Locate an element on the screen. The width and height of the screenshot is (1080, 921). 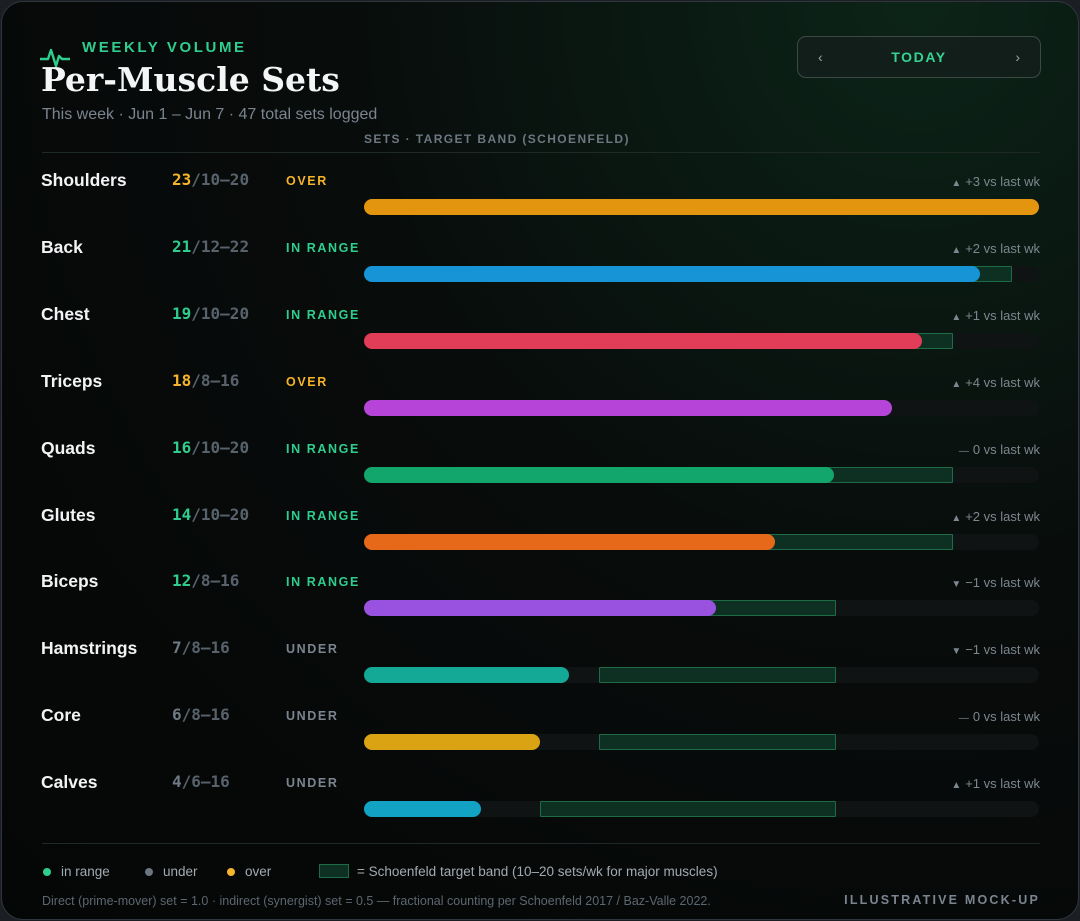
muscle-row: Biceps 12/8–16 IN RANGE ▼ −1 vs last wk is located at coordinates (540, 598).